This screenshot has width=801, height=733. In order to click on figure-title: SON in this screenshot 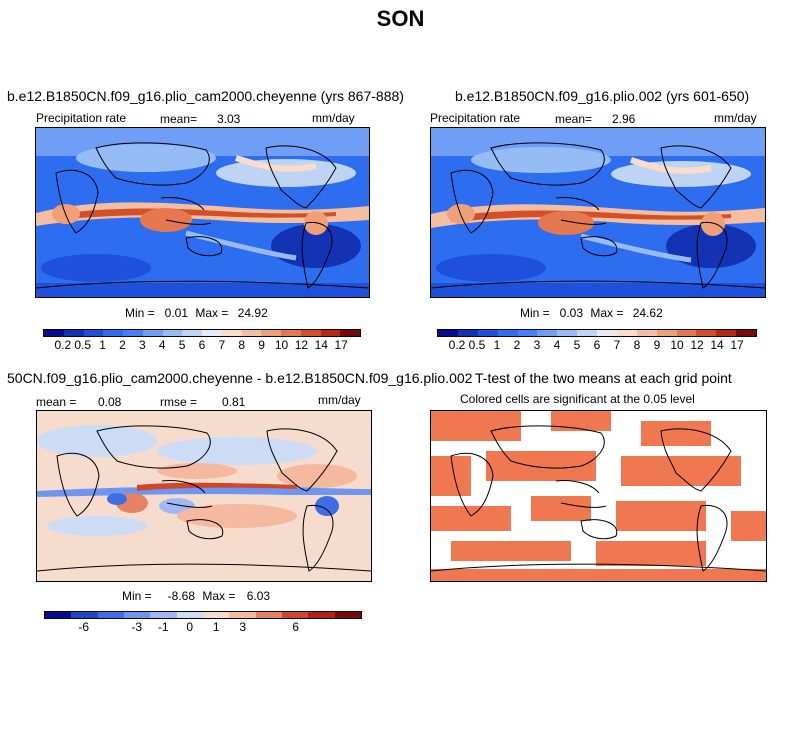, I will do `click(400, 18)`.